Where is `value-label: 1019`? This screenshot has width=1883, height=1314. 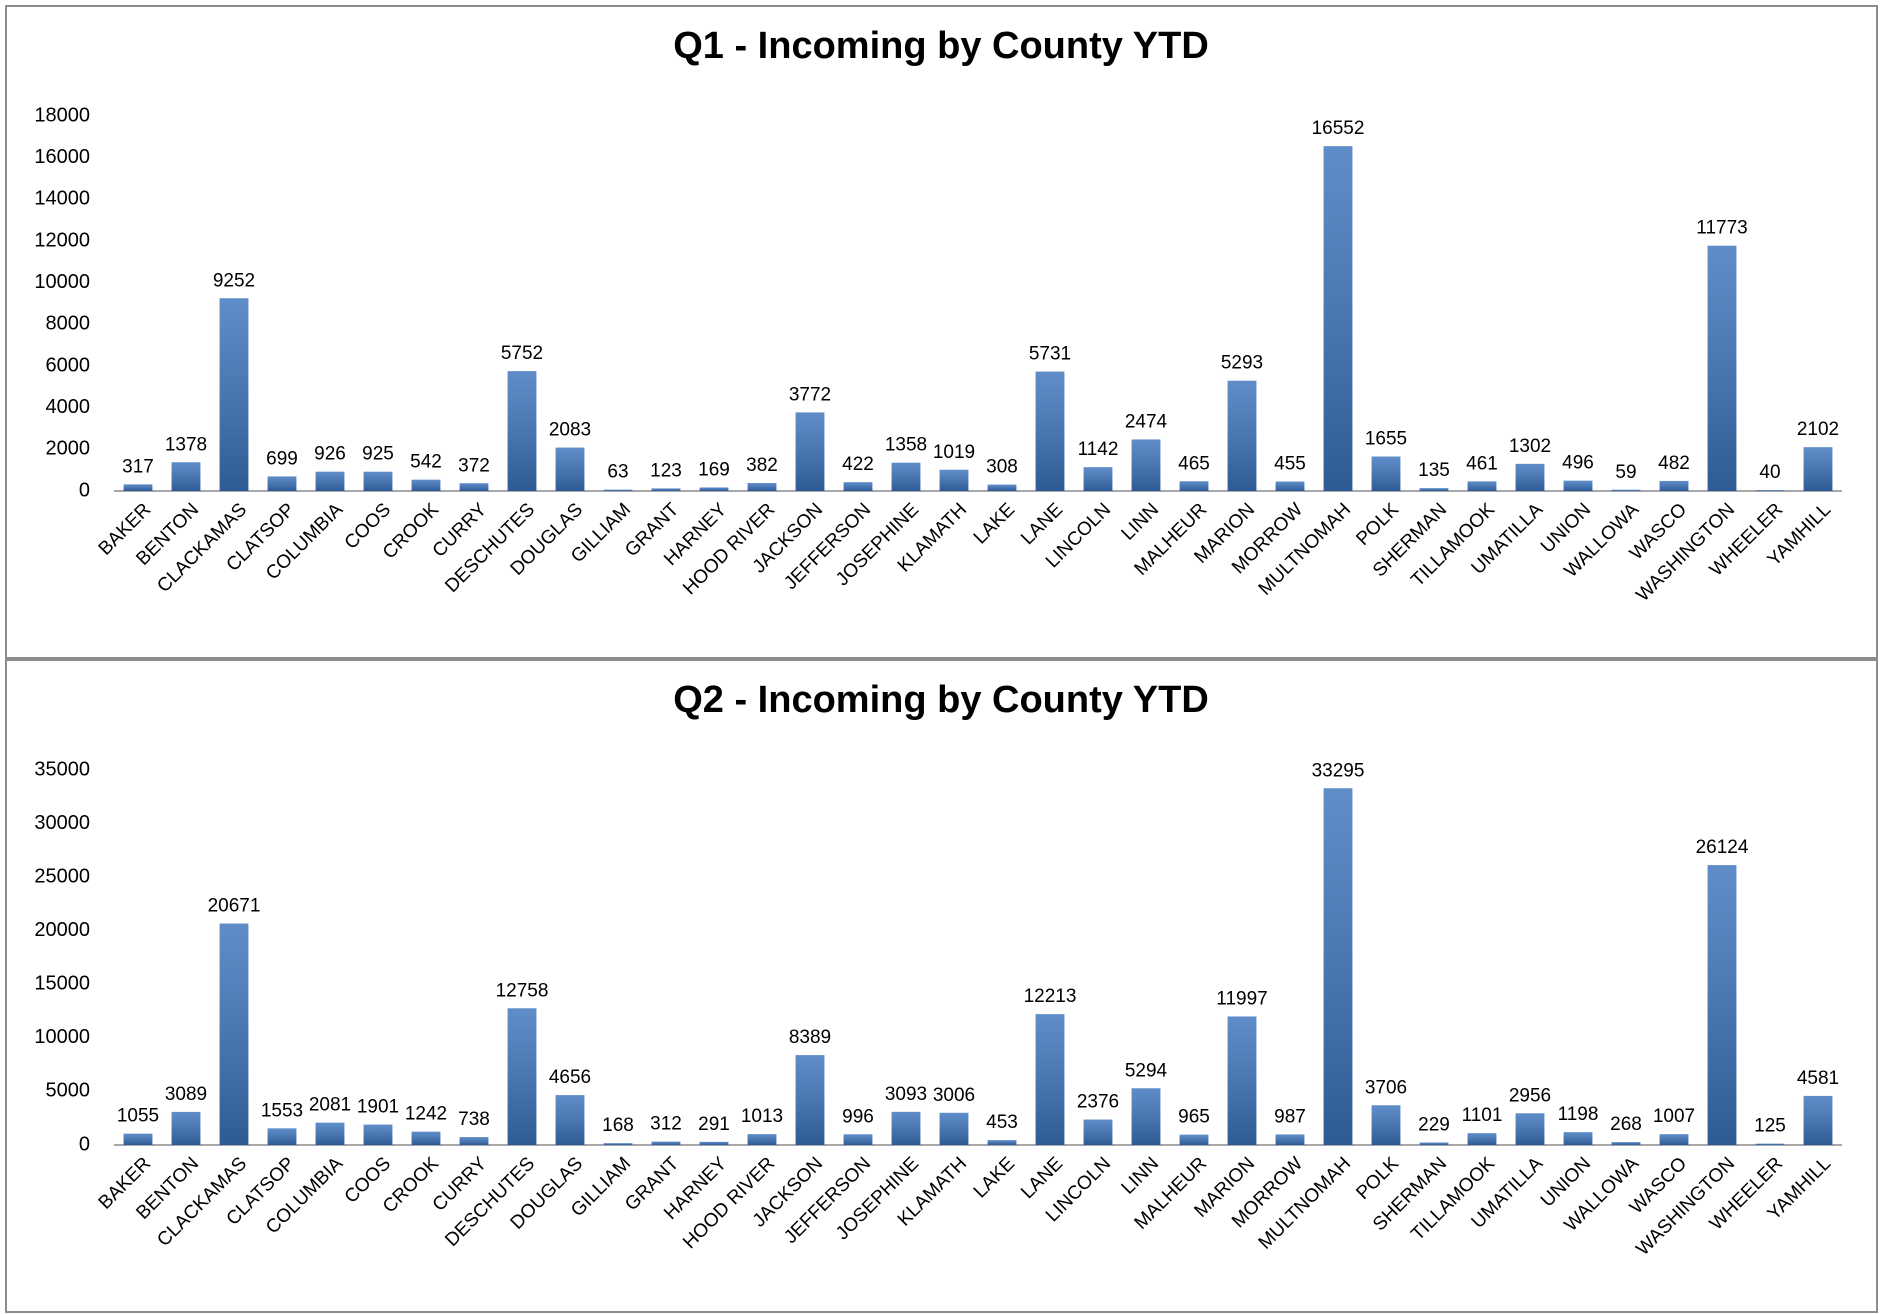 value-label: 1019 is located at coordinates (954, 452).